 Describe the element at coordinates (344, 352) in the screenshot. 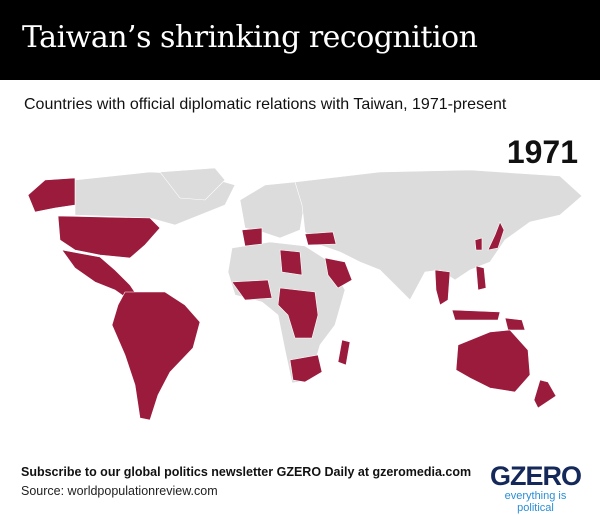

I see `madagascar` at that location.